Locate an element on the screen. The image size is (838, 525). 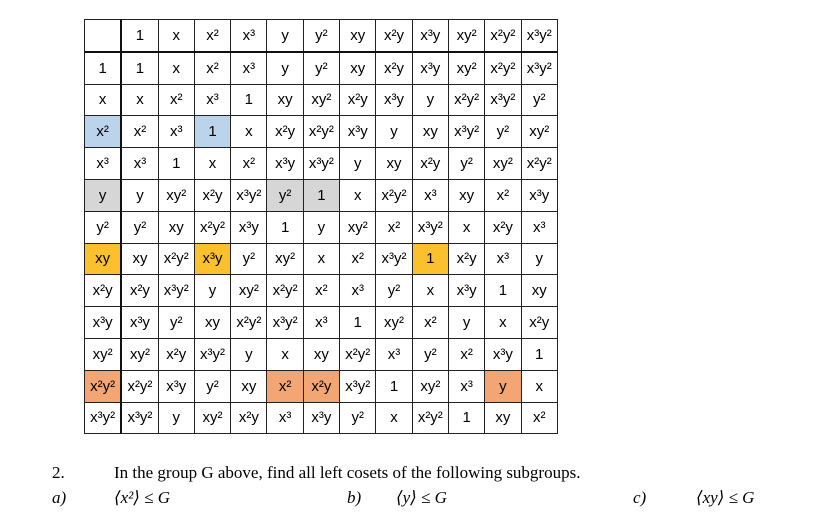
table-row: 1 1 x x² x³ y y² xy x²y x³y xy² x²y² x³y² is located at coordinates (321, 68).